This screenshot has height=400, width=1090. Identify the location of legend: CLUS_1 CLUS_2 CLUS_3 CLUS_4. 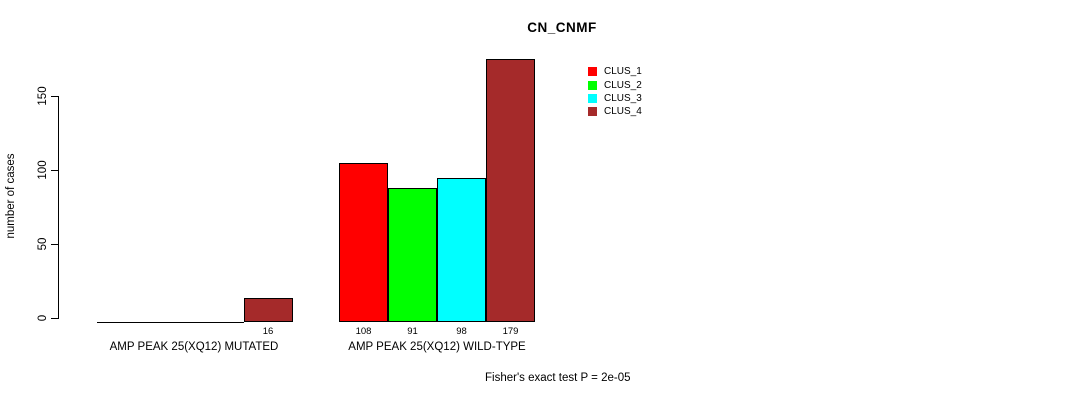
(615, 92).